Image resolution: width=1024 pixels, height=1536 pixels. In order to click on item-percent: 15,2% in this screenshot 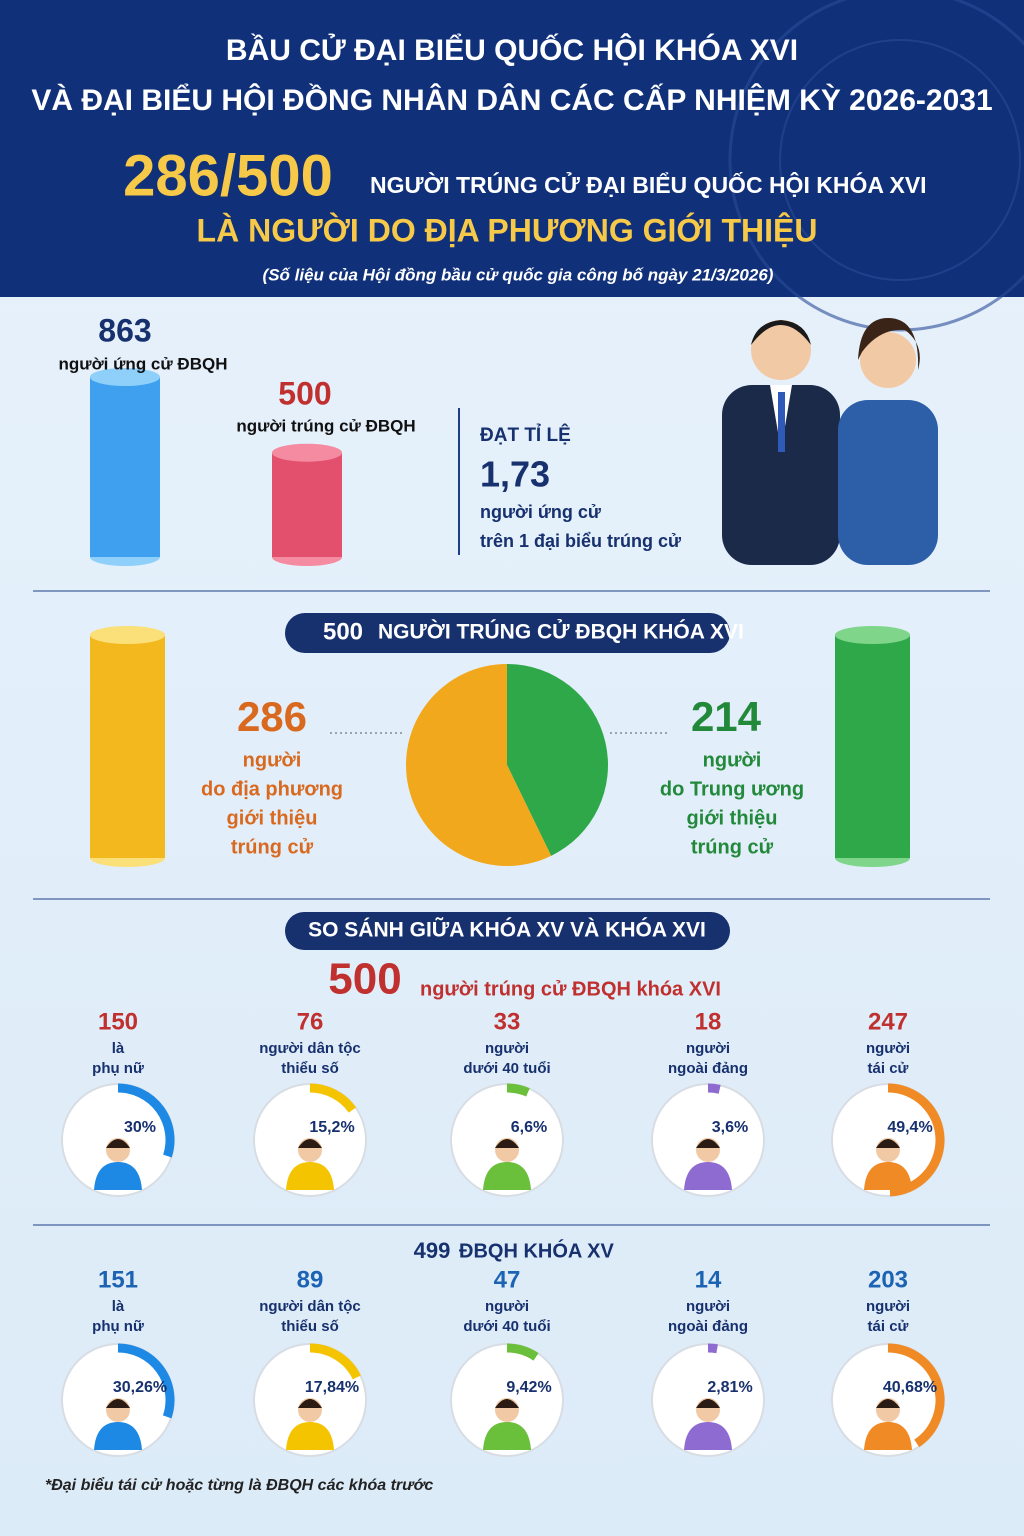, I will do `click(331, 1127)`.